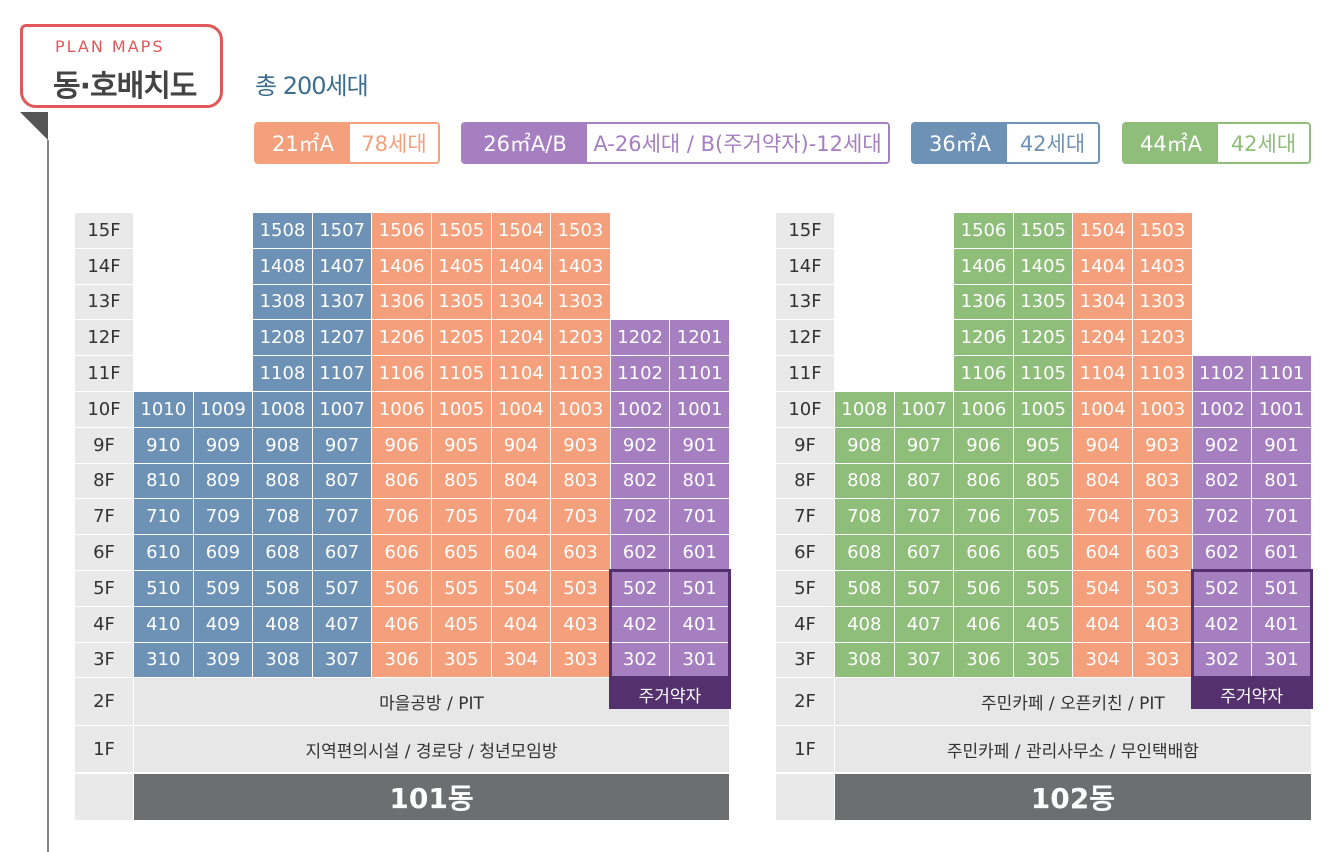 This screenshot has width=1332, height=852. I want to click on unit-cell: 1407, so click(342, 266).